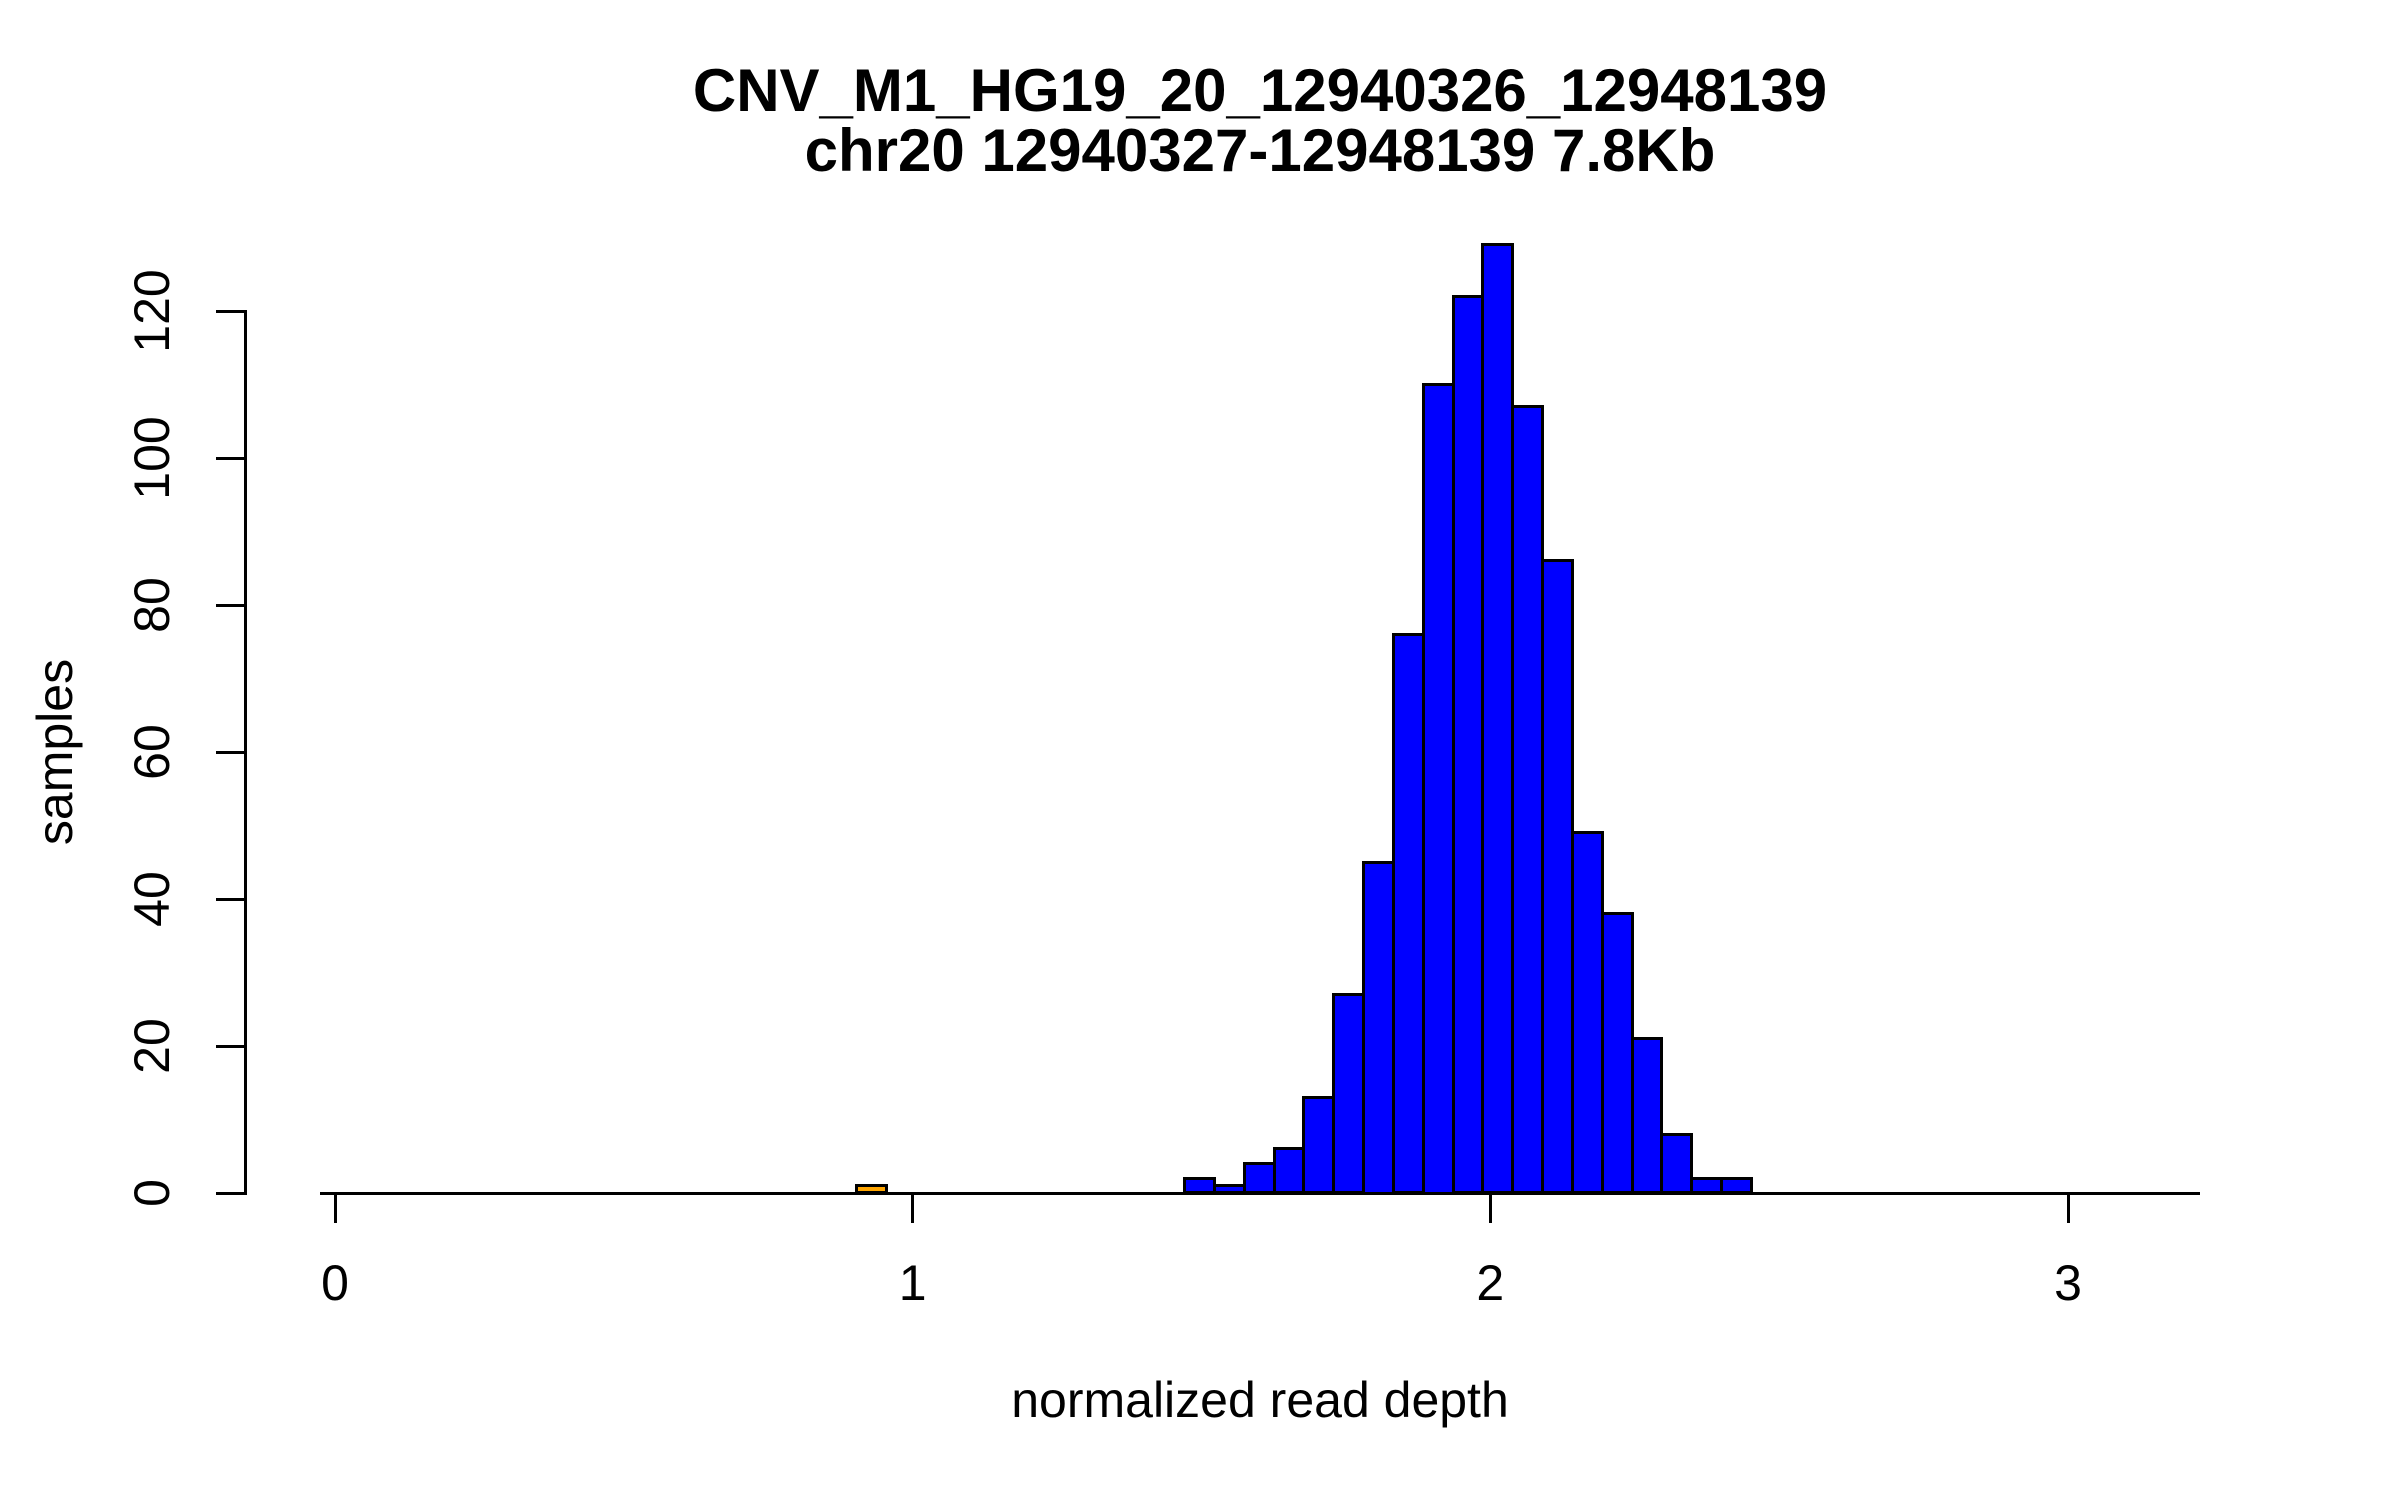 This screenshot has width=2400, height=1500. I want to click on y-axis-label: samples, so click(55, 752).